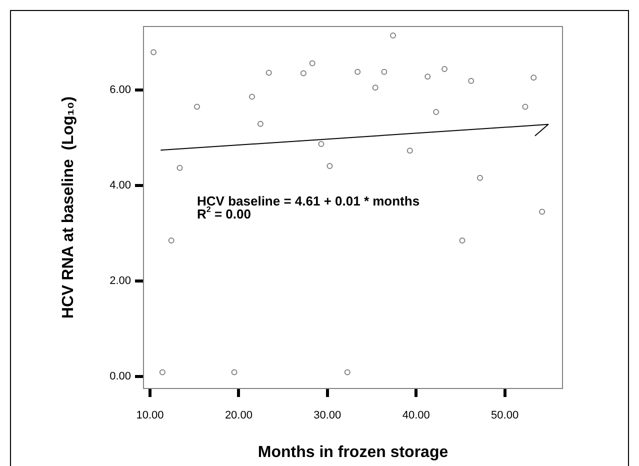  Describe the element at coordinates (328, 416) in the screenshot. I see `x-tick-label: 30.00` at that location.